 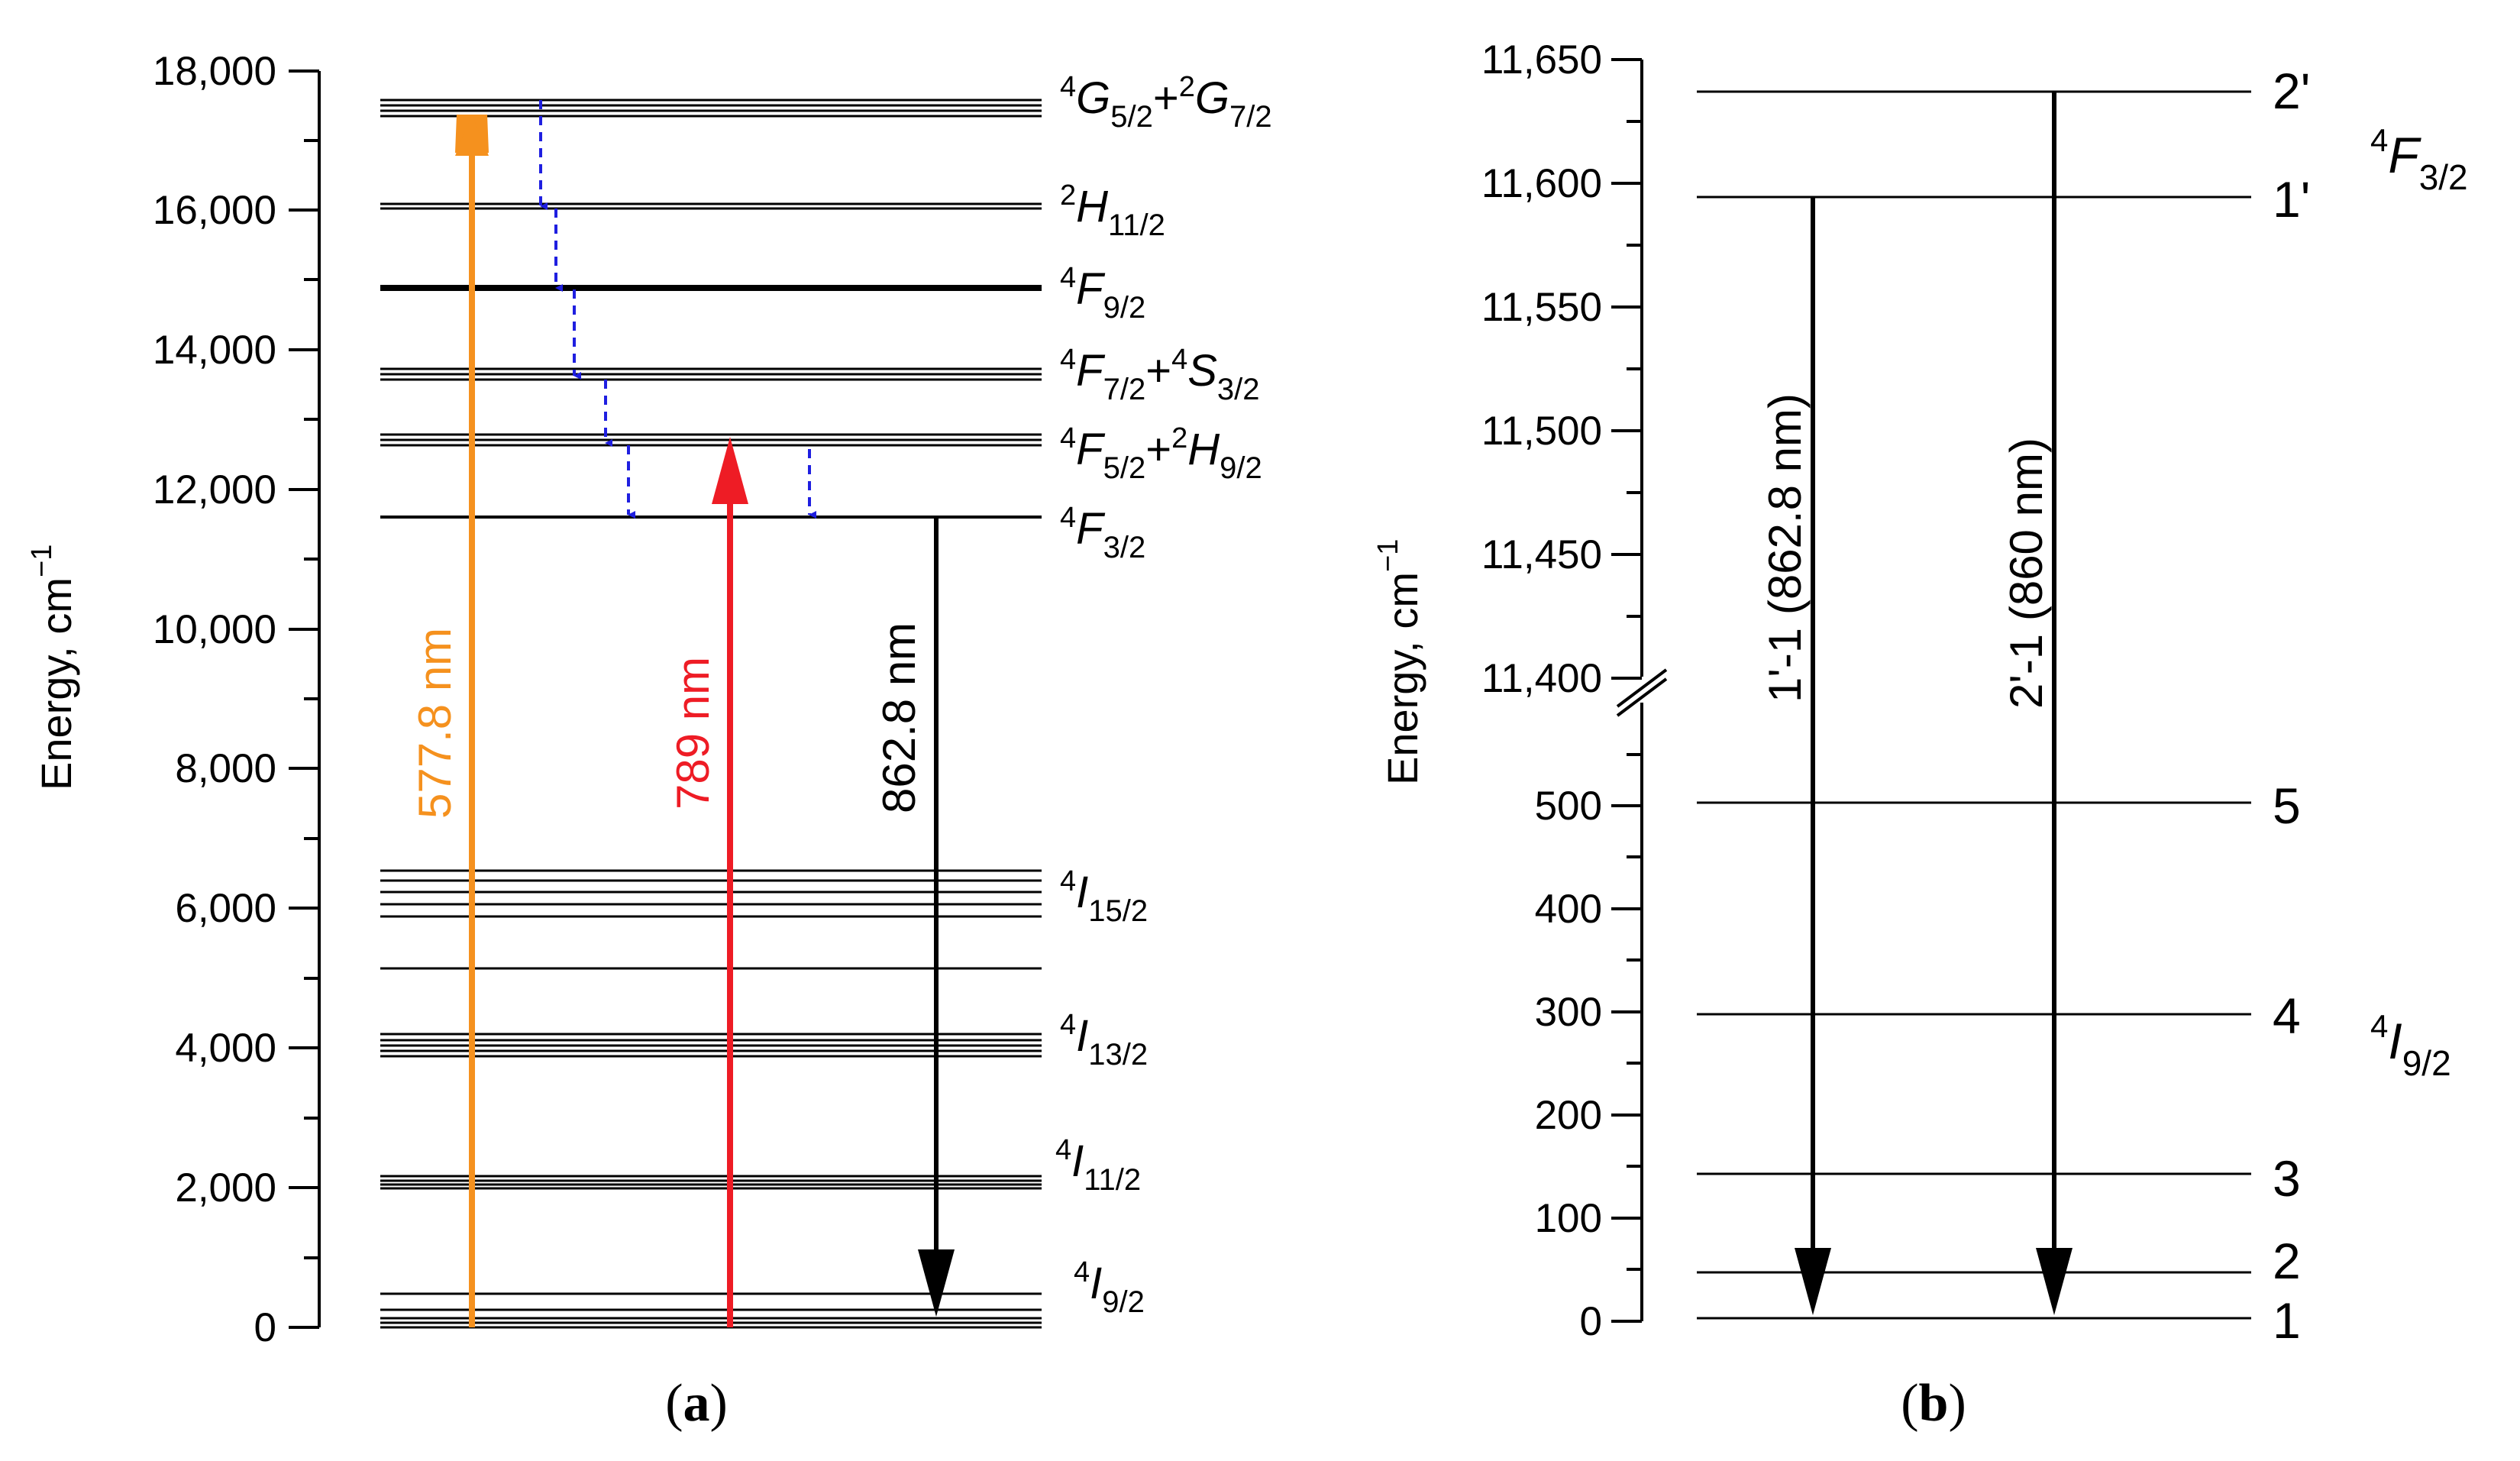 What do you see at coordinates (1112, 211) in the screenshot?
I see `term-label-2H11-2: 2H11/2` at bounding box center [1112, 211].